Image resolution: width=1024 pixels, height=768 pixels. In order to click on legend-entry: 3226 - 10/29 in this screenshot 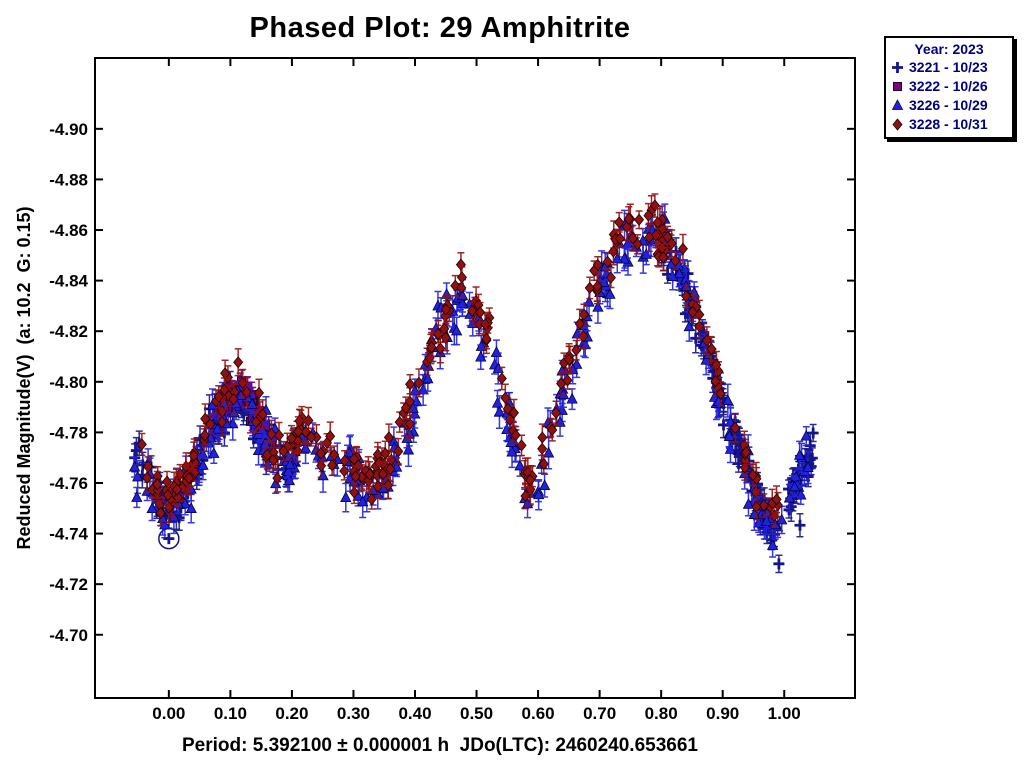, I will do `click(949, 105)`.